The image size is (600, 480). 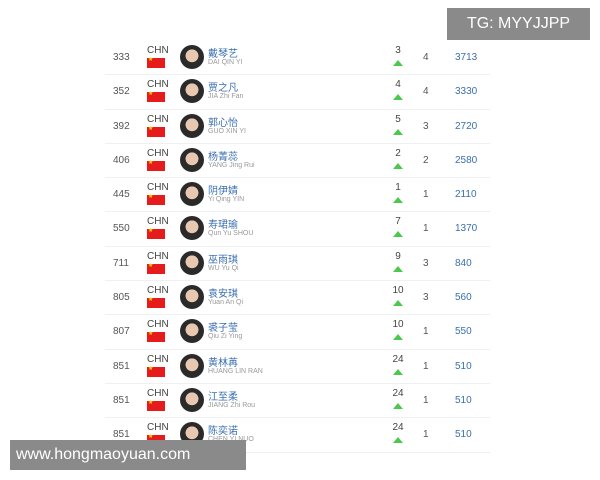 I want to click on player-name-en: Qiu Zi Ying, so click(x=225, y=337).